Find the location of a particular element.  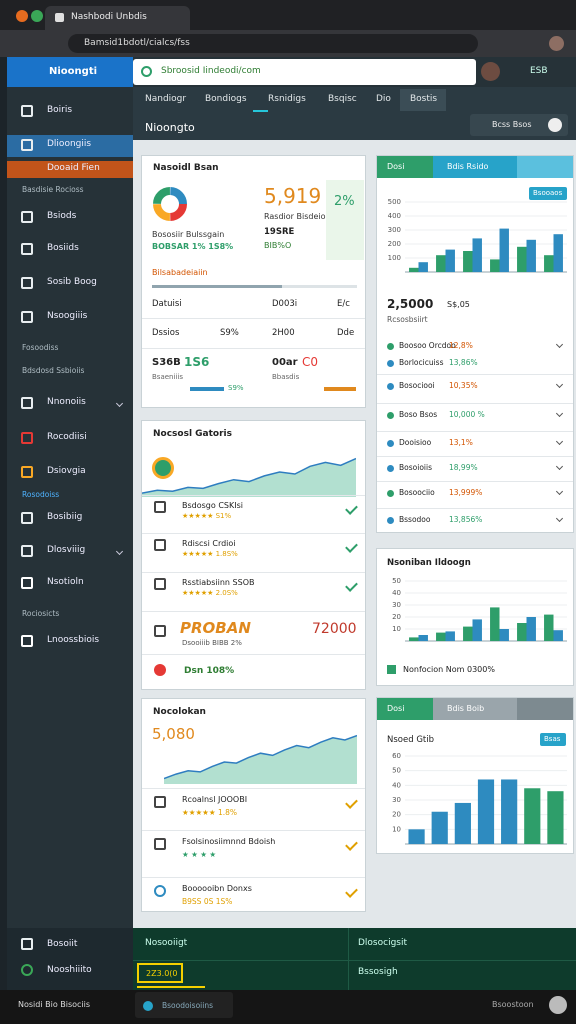

row-value: 13,86% is located at coordinates (463, 362).